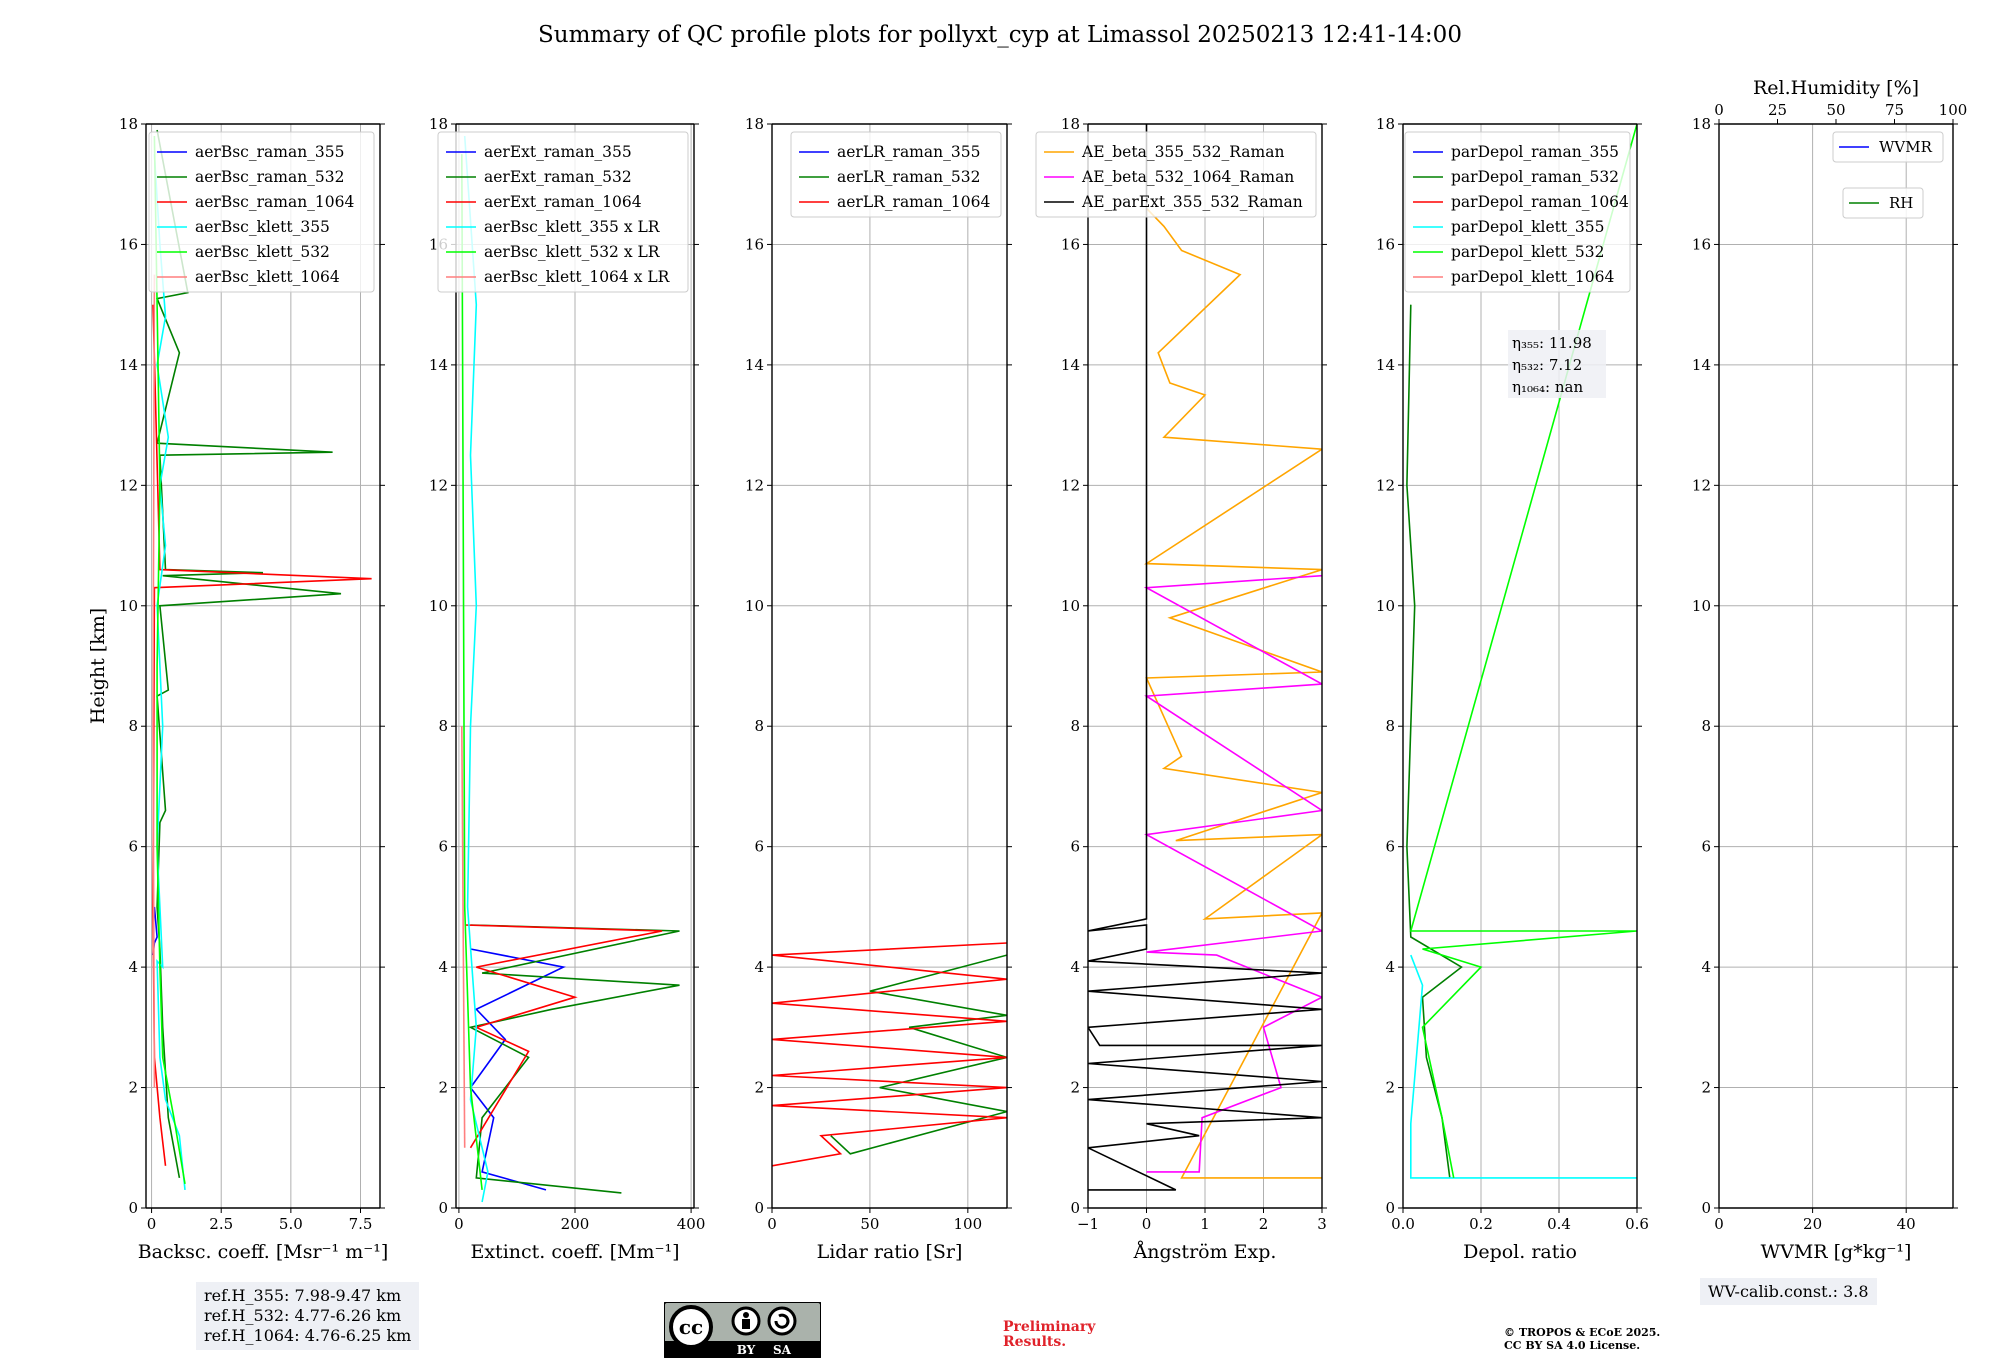 The height and width of the screenshot is (1360, 2000). What do you see at coordinates (1637, 1224) in the screenshot?
I see `x-tick-label: 0.6` at bounding box center [1637, 1224].